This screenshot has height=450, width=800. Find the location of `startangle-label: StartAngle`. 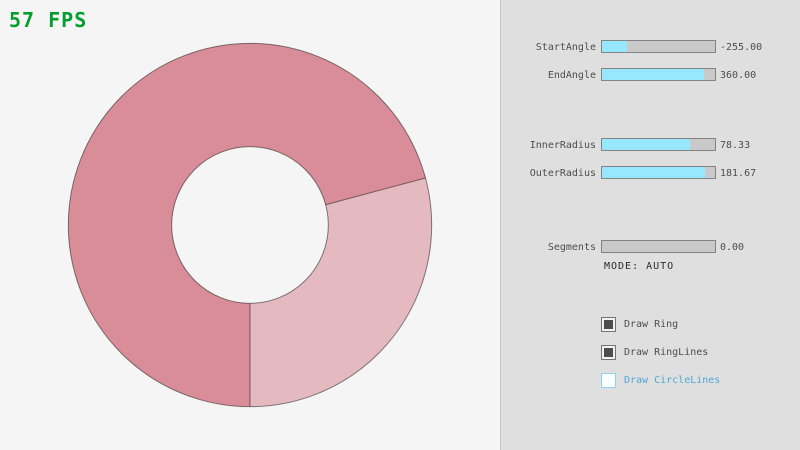

startangle-label: StartAngle is located at coordinates (565, 47).